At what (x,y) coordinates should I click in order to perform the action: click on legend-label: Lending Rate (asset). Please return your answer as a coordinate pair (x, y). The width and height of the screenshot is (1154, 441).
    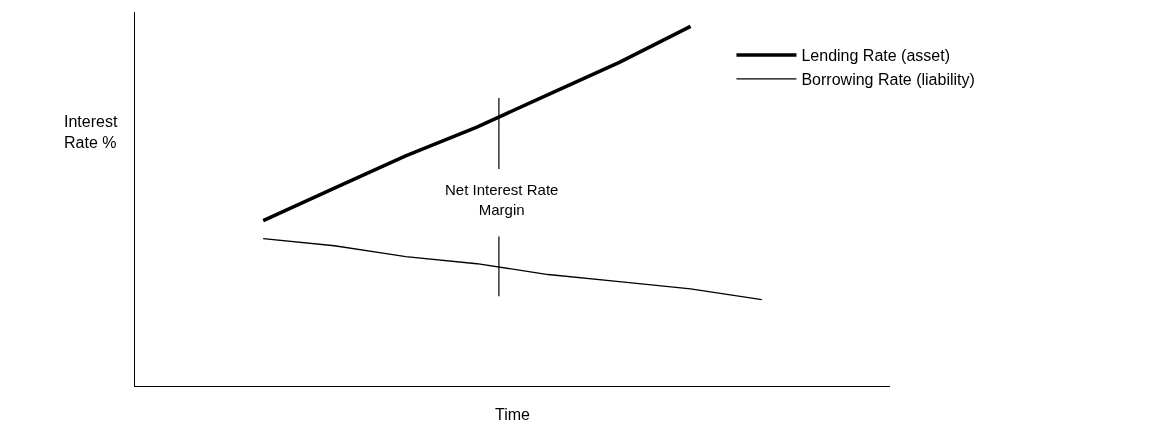
    Looking at the image, I should click on (875, 56).